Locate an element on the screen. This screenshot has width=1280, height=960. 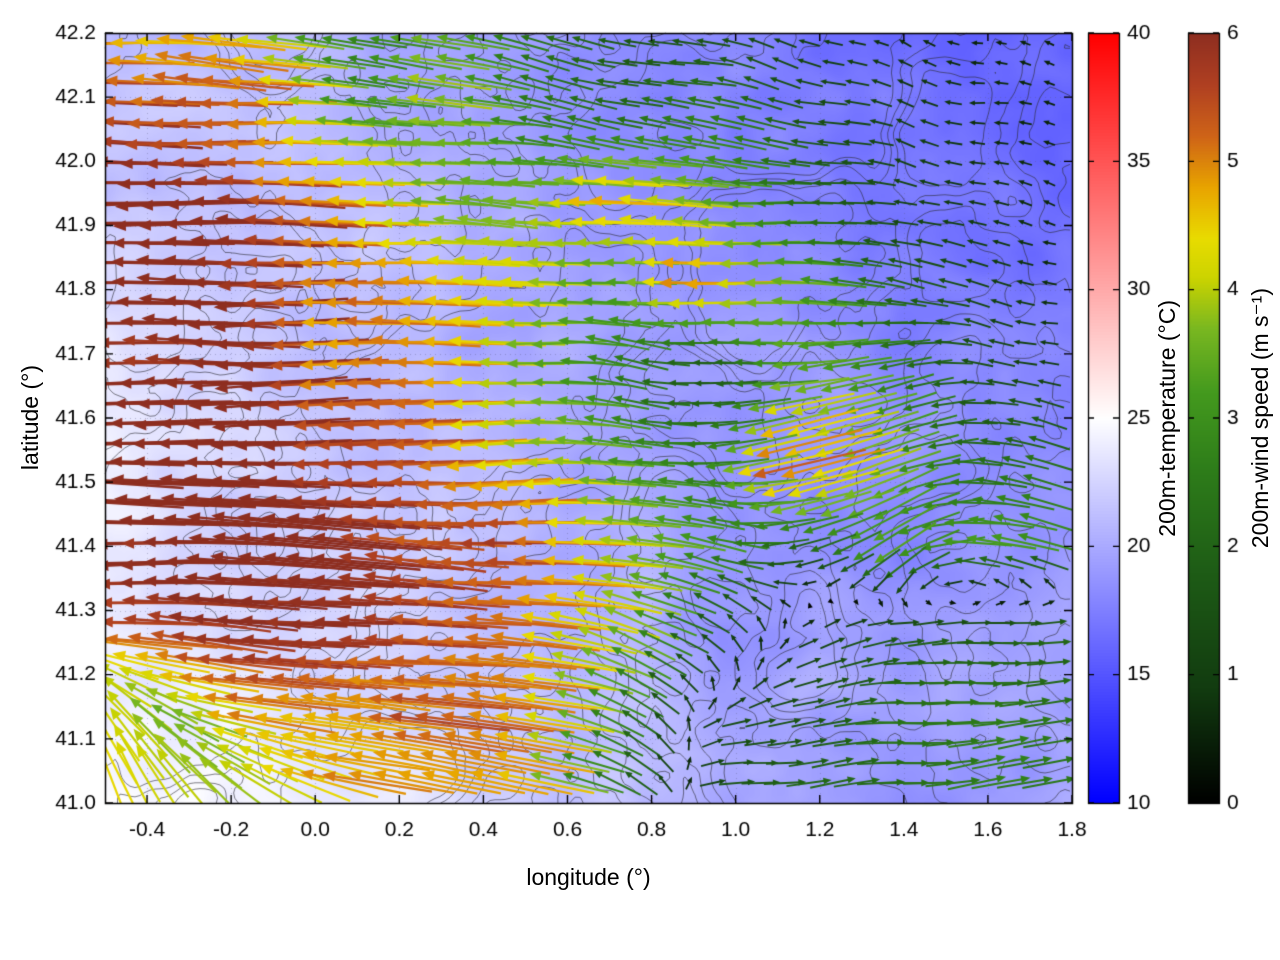
y-axis-label-wrap: latitude (°) is located at coordinates (30, 418).